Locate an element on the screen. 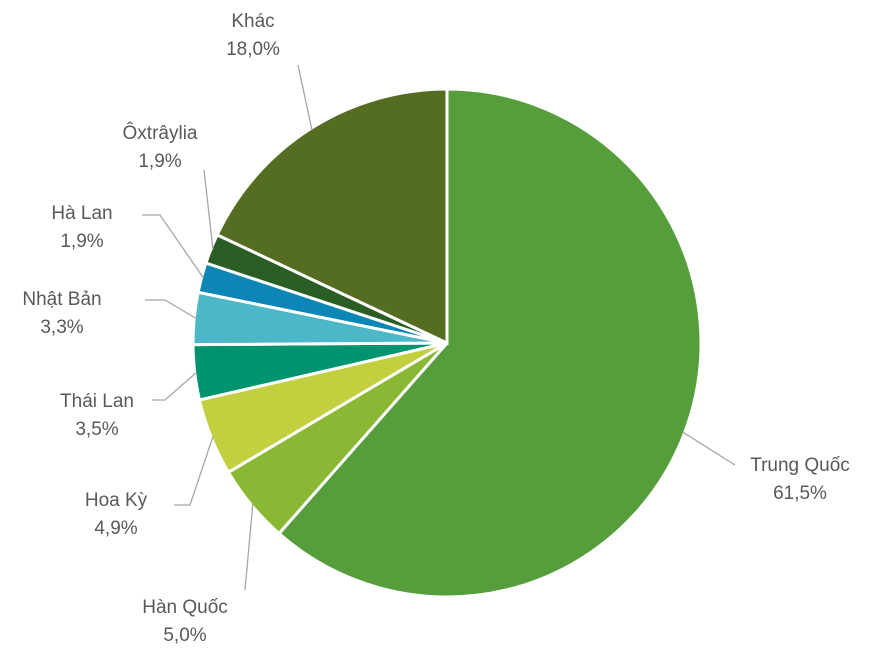 This screenshot has width=884, height=653. value-label: 18,0% is located at coordinates (253, 49).